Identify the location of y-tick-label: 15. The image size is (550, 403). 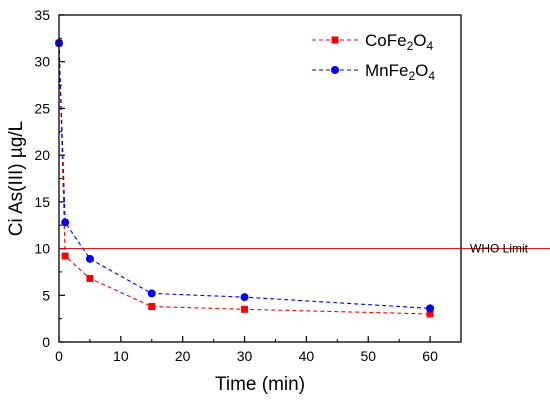
(42, 202).